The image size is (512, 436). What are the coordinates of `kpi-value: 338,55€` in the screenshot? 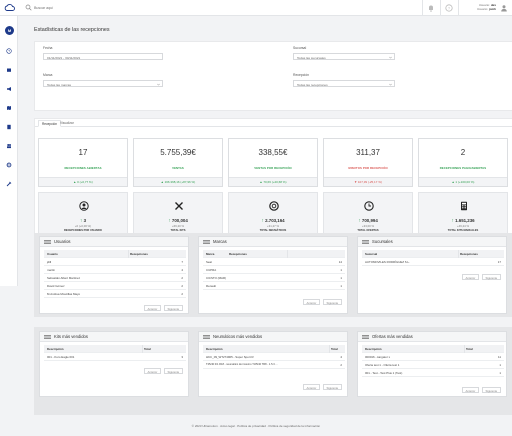 It's located at (273, 152).